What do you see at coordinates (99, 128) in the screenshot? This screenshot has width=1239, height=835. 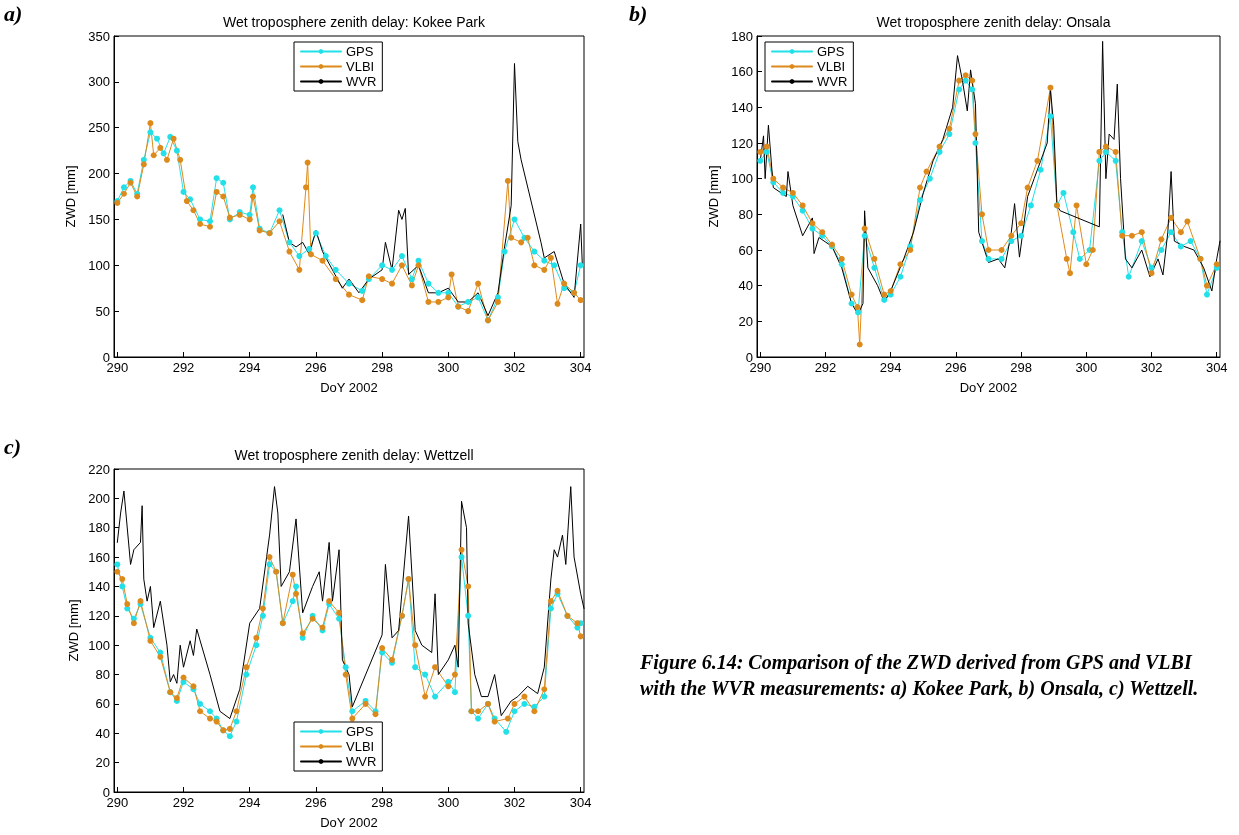 I see `y-tick-label: 250` at bounding box center [99, 128].